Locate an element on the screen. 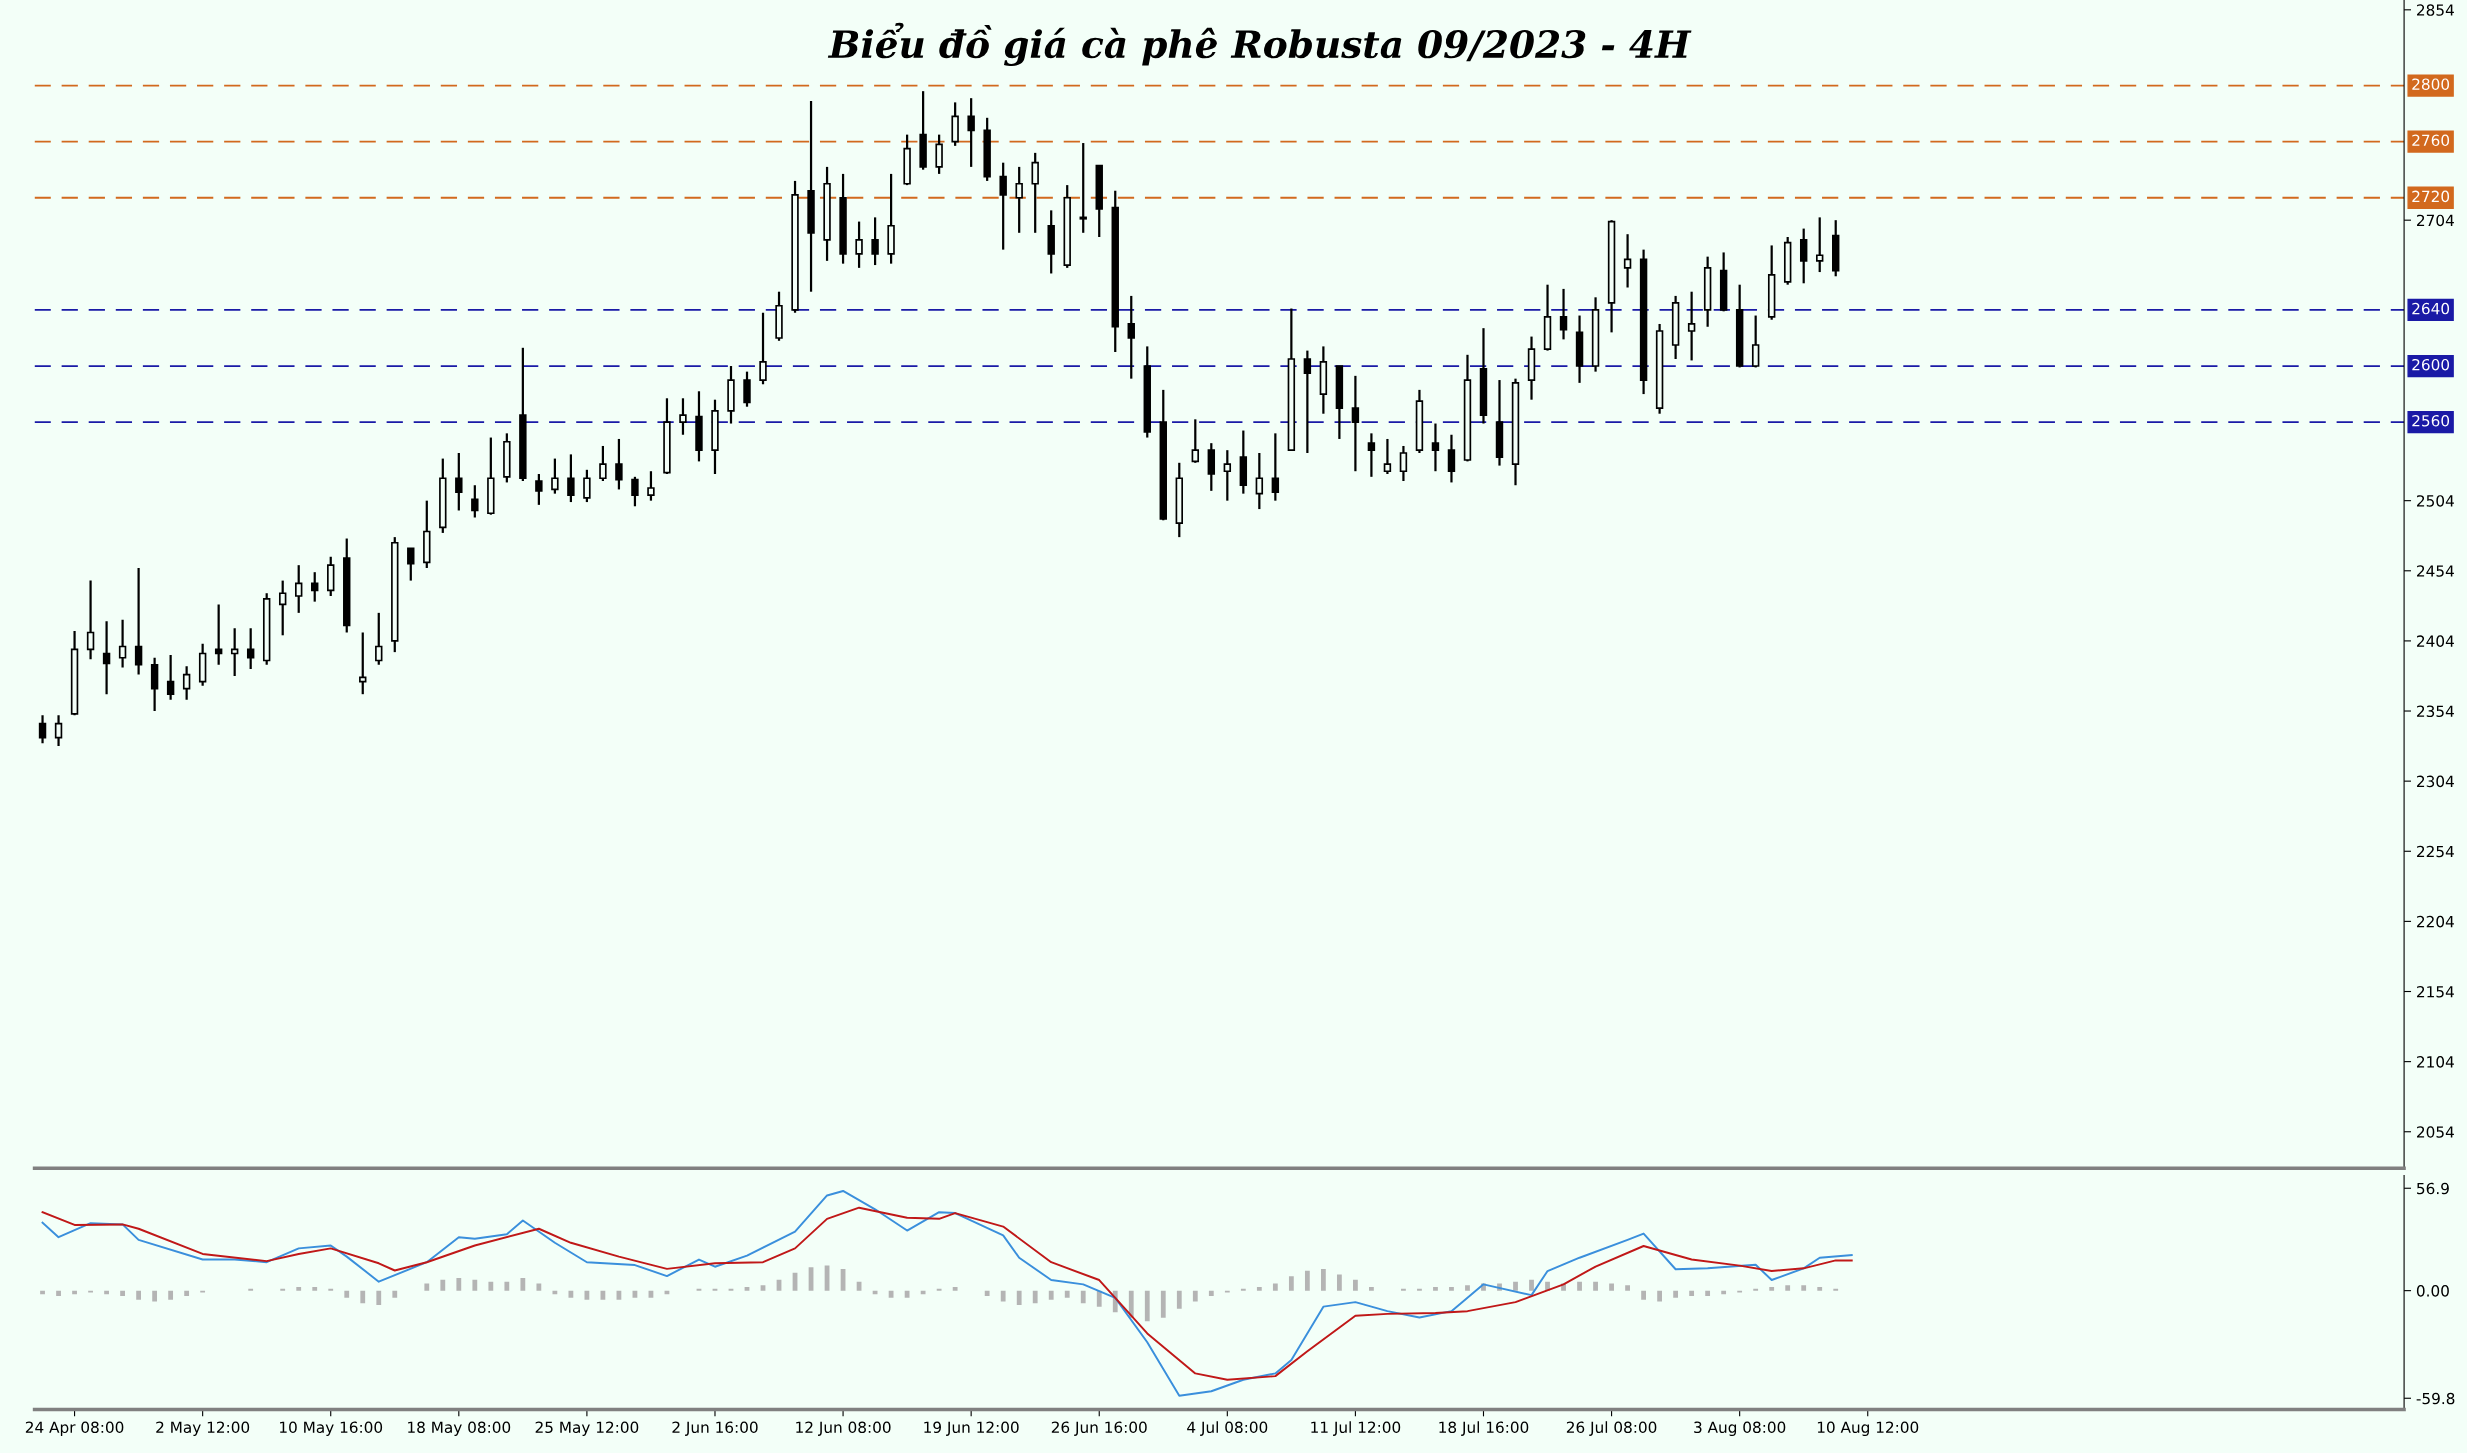 This screenshot has height=1453, width=2467. y-tick-label: 2454 is located at coordinates (2435, 571).